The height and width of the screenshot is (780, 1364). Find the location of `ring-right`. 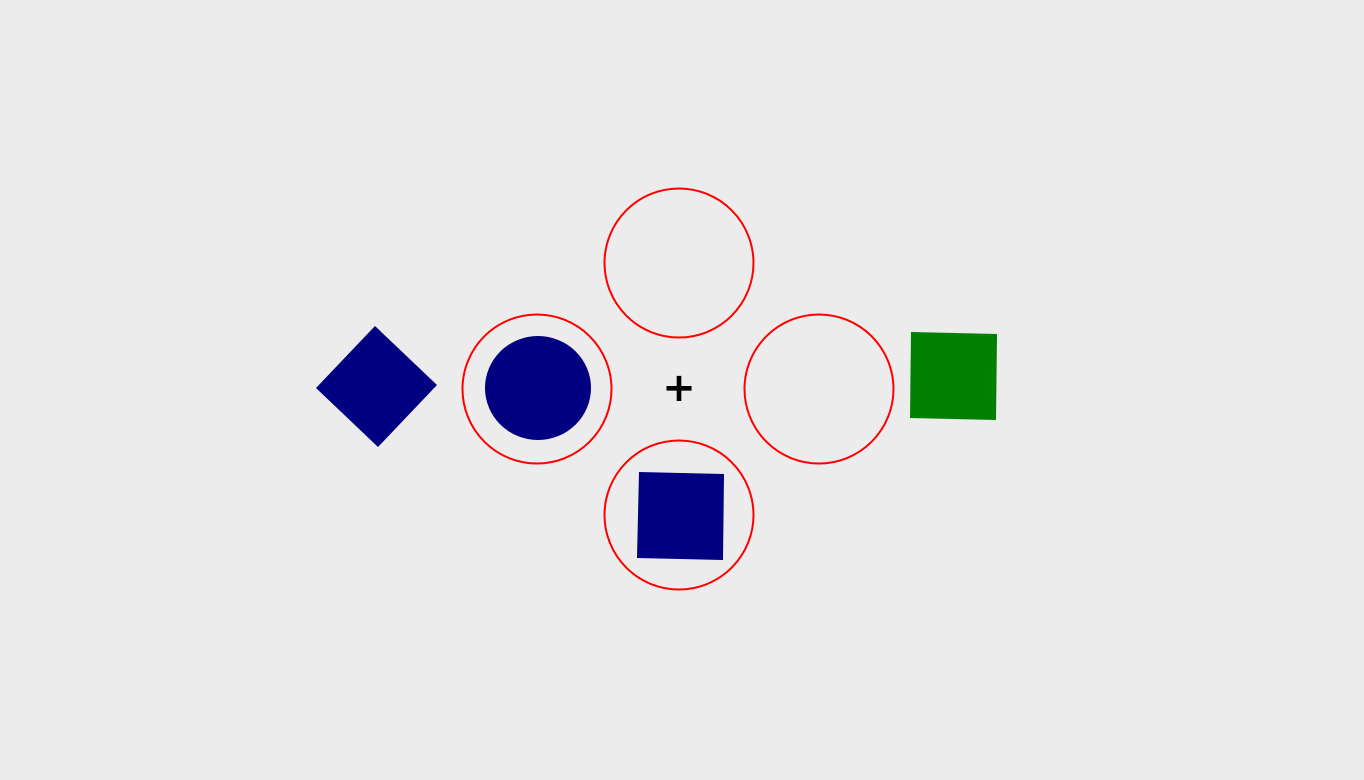

ring-right is located at coordinates (819, 389).